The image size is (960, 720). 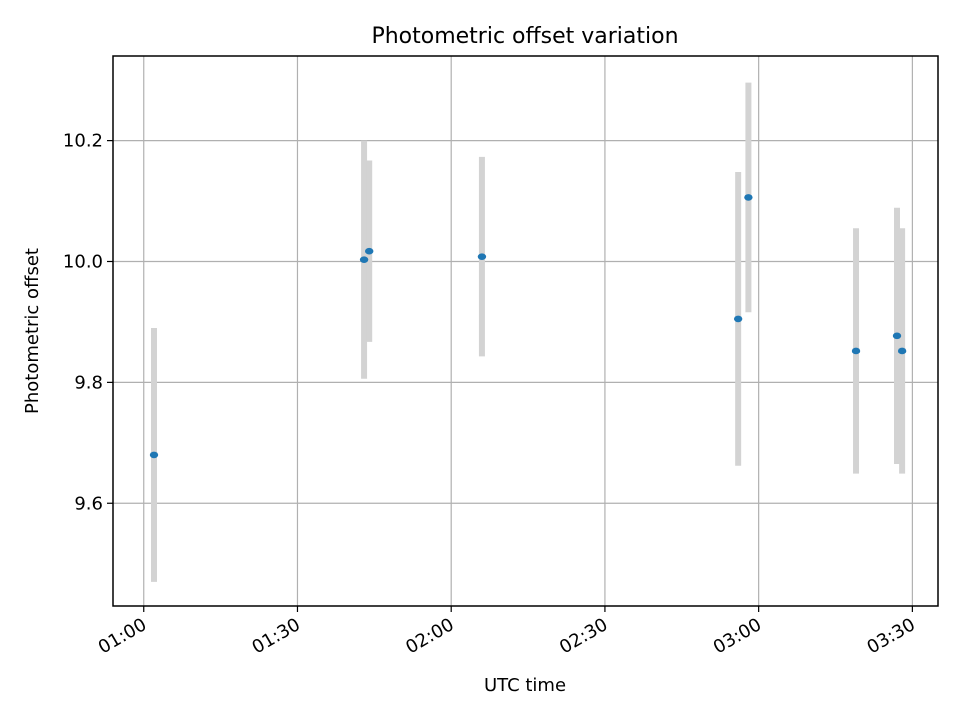 What do you see at coordinates (83, 141) in the screenshot?
I see `y-tick-label: 10.2` at bounding box center [83, 141].